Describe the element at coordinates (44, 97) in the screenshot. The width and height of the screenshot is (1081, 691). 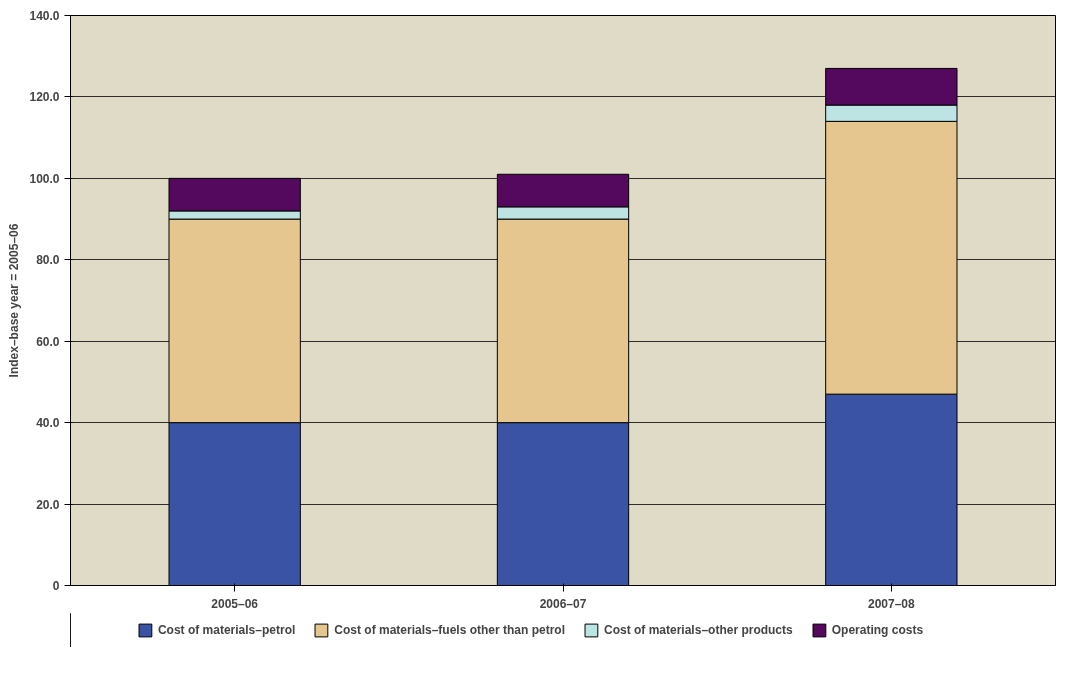
I see `y-tick-label: 120.0` at that location.